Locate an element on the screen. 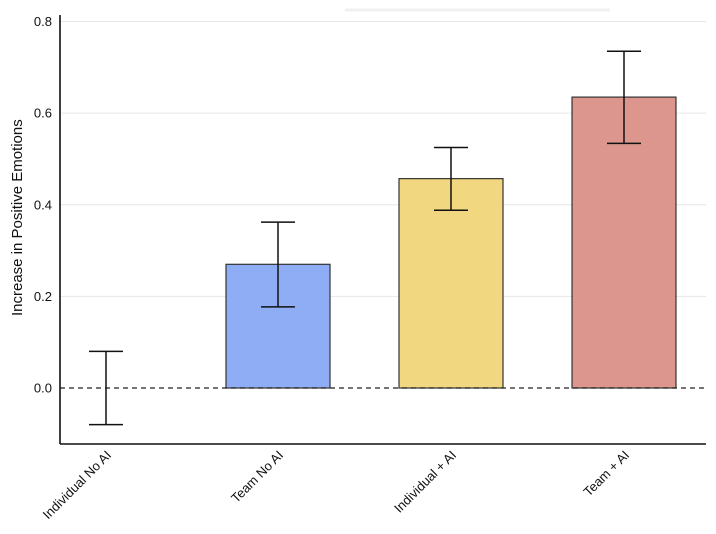 The height and width of the screenshot is (534, 716). x-category-label-2: Team No AI is located at coordinates (257, 477).